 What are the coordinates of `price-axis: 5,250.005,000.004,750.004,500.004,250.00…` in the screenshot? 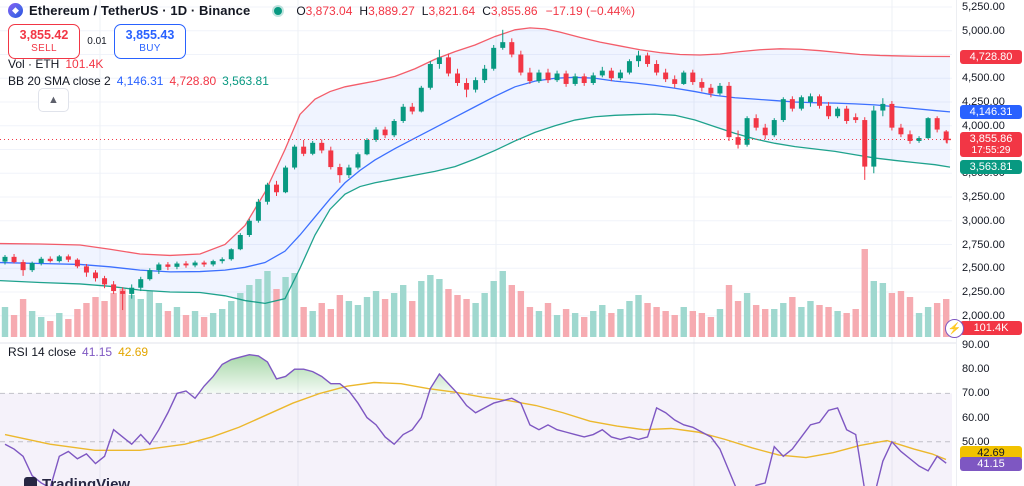 It's located at (990, 243).